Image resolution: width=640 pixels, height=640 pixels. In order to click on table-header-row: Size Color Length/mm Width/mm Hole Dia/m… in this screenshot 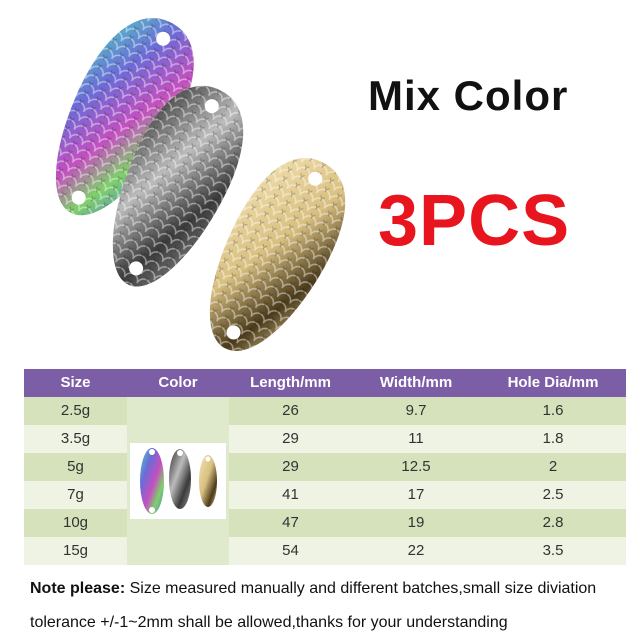, I will do `click(325, 383)`.